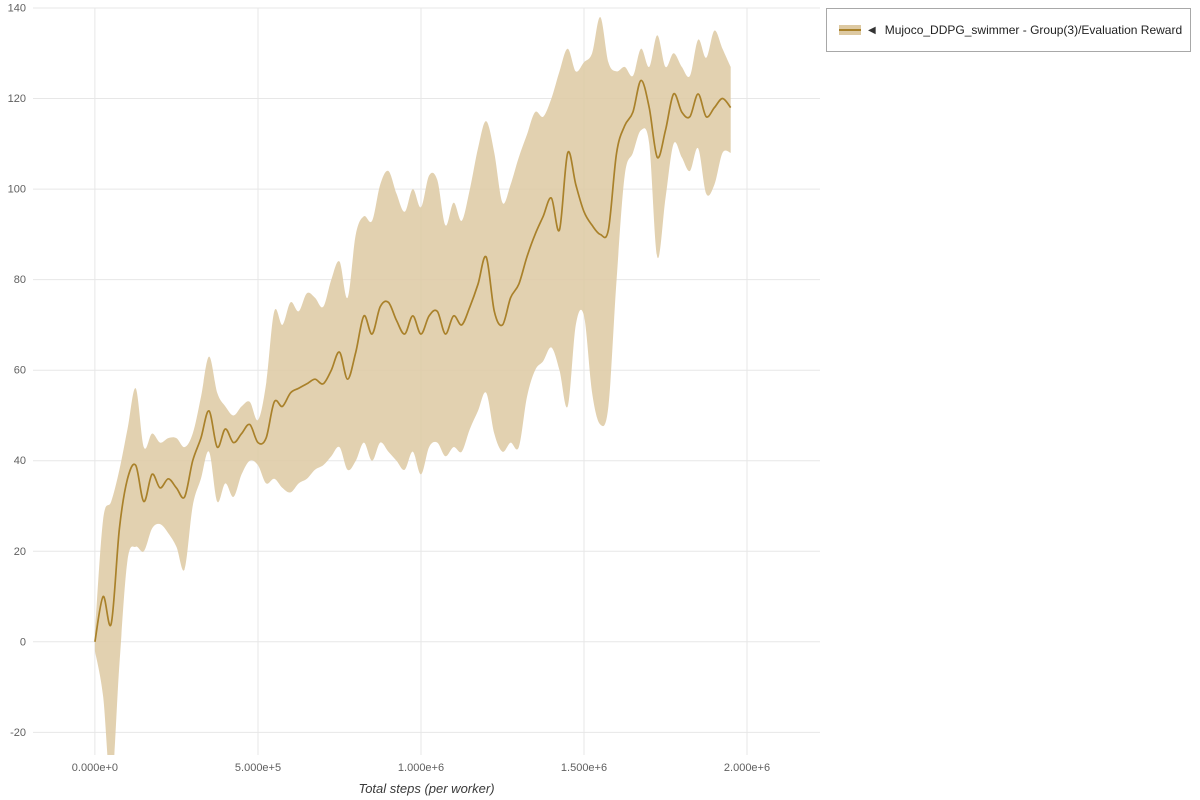 Image resolution: width=1200 pixels, height=800 pixels. What do you see at coordinates (17, 9) in the screenshot?
I see `svg-text: 140` at bounding box center [17, 9].